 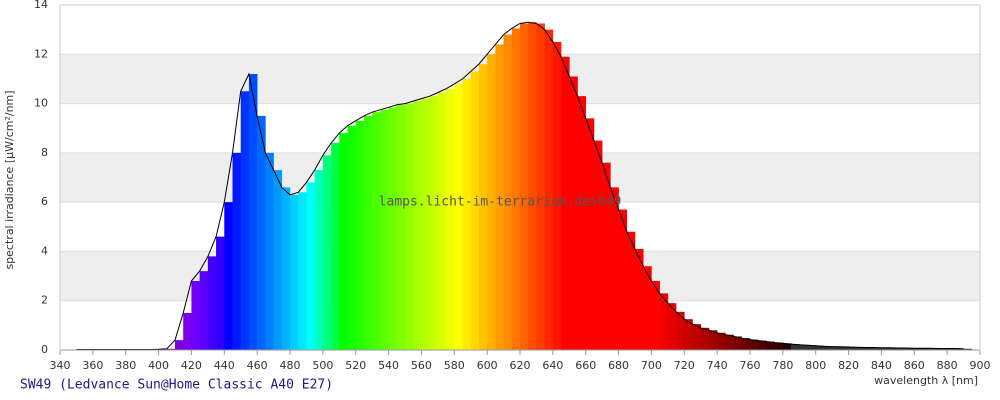 What do you see at coordinates (9, 179) in the screenshot?
I see `y-axis-label: spectral irradiance [µW/cm²/nm]` at bounding box center [9, 179].